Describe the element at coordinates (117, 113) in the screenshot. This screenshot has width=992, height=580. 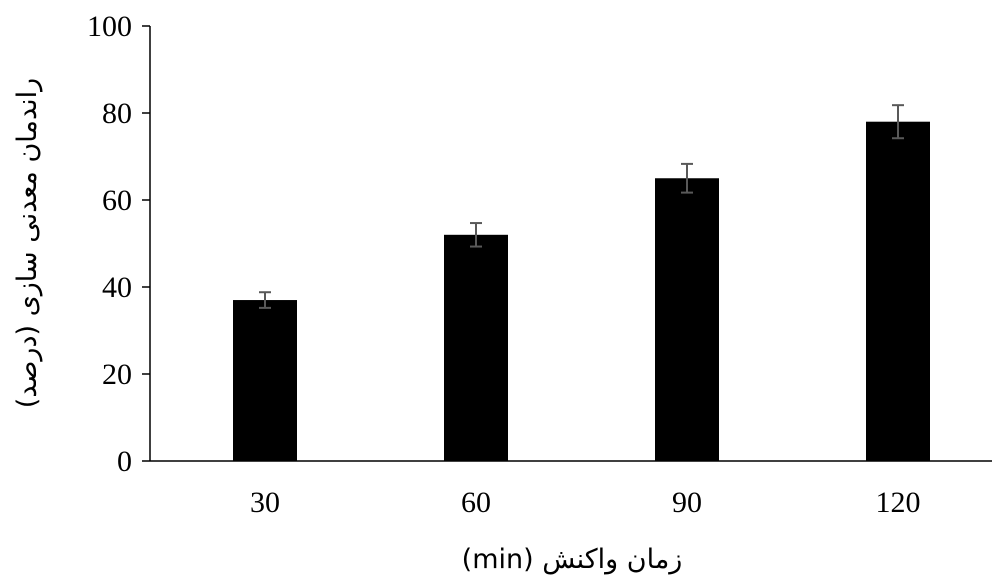
I see `y-tick-label: 80` at that location.